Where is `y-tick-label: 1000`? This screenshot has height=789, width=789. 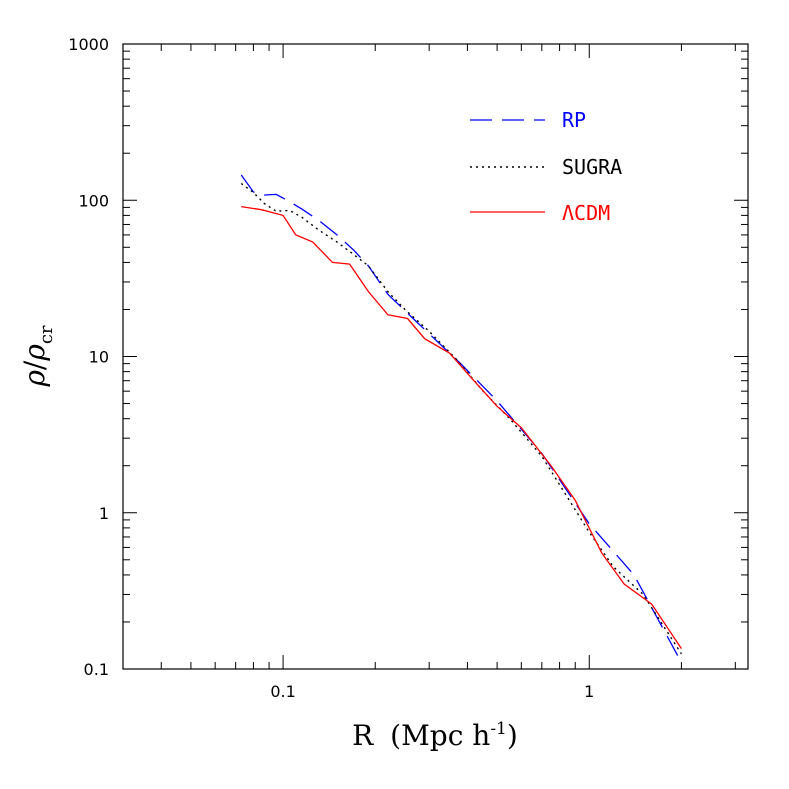 y-tick-label: 1000 is located at coordinates (88, 44).